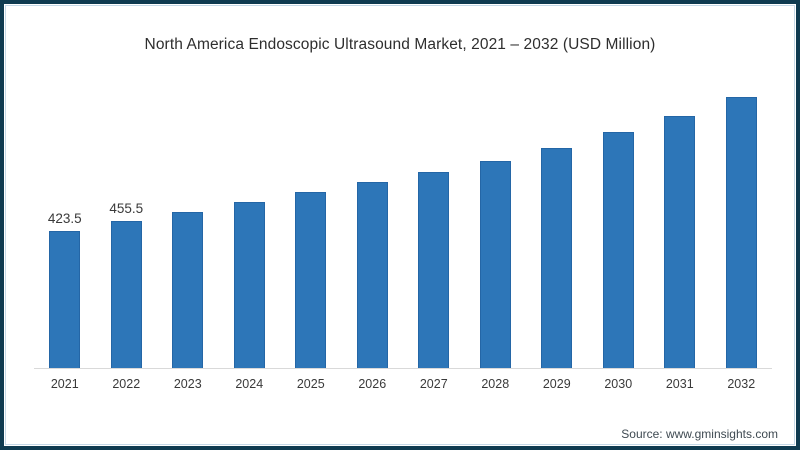  What do you see at coordinates (310, 384) in the screenshot?
I see `tick-label-2025: 2025` at bounding box center [310, 384].